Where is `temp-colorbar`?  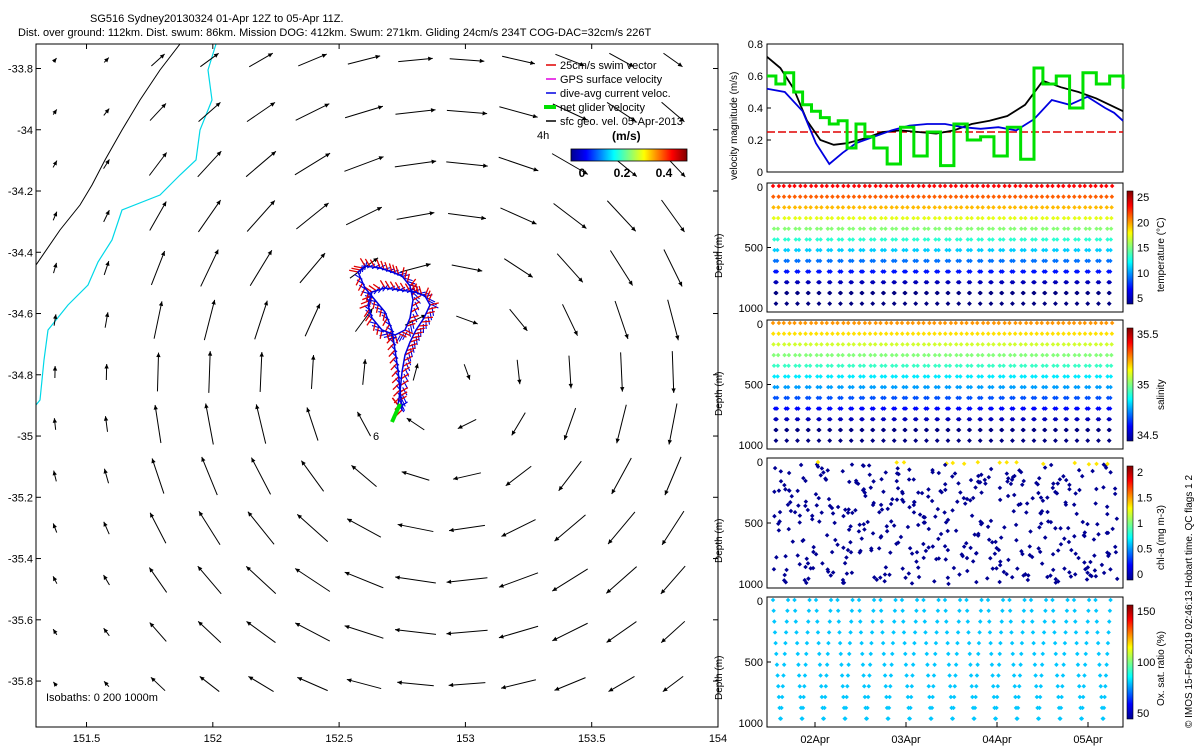
temp-colorbar is located at coordinates (1130, 247).